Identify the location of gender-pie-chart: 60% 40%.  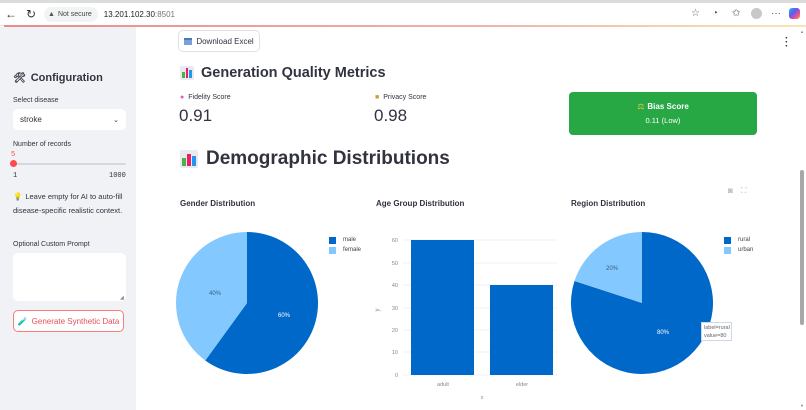
(247, 302).